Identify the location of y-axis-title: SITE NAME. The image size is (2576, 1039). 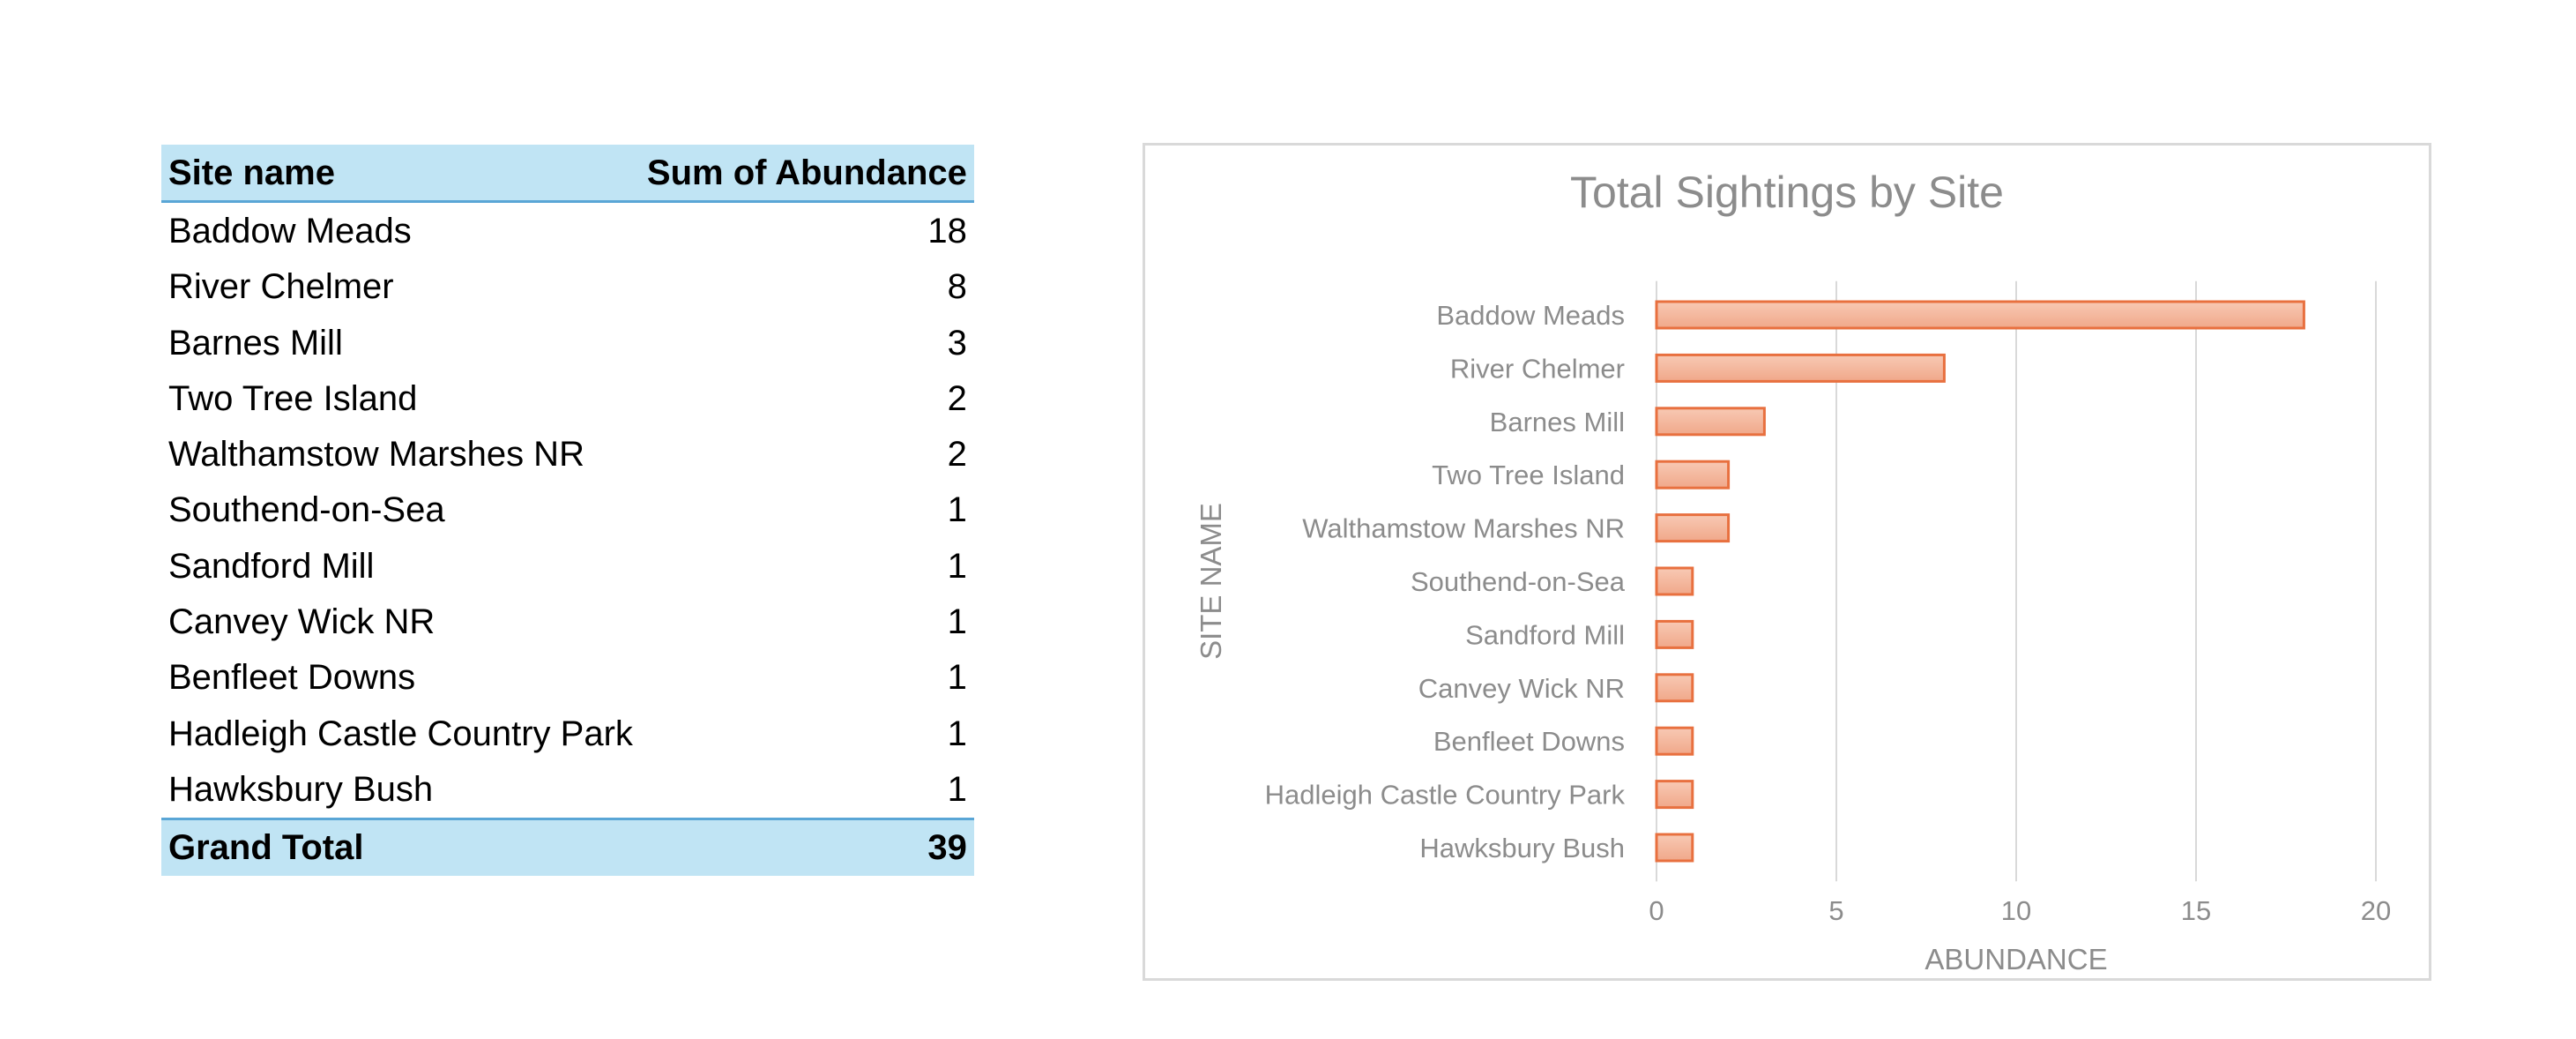
(1211, 581).